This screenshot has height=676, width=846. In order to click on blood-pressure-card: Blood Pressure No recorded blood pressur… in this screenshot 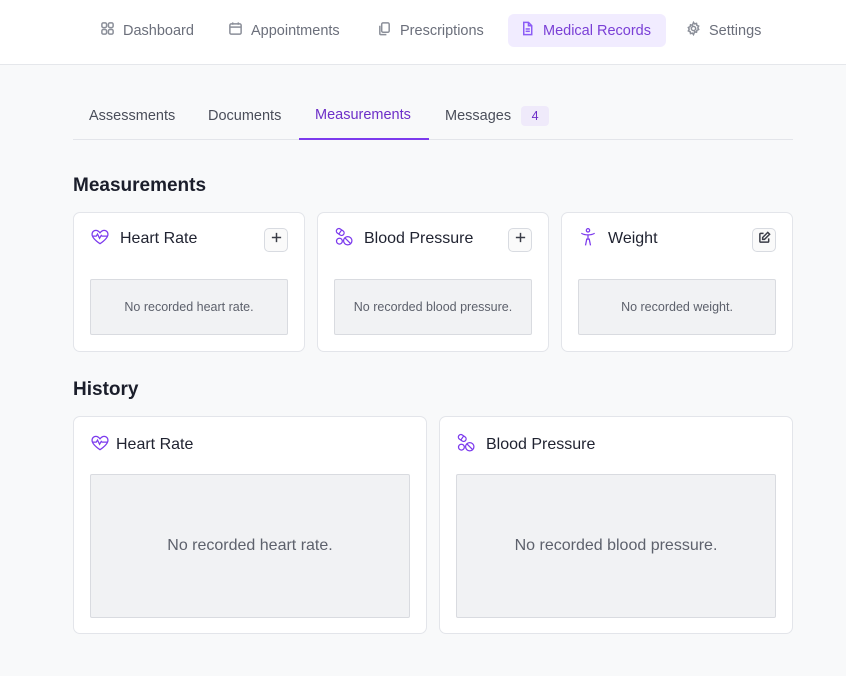, I will do `click(433, 282)`.